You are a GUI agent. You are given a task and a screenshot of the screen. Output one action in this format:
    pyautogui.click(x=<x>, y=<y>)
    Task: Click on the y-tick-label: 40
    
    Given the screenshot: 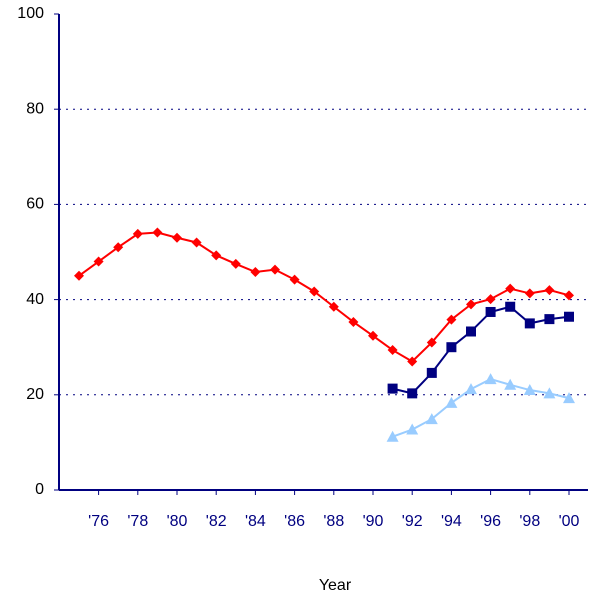 What is the action you would take?
    pyautogui.click(x=35, y=299)
    